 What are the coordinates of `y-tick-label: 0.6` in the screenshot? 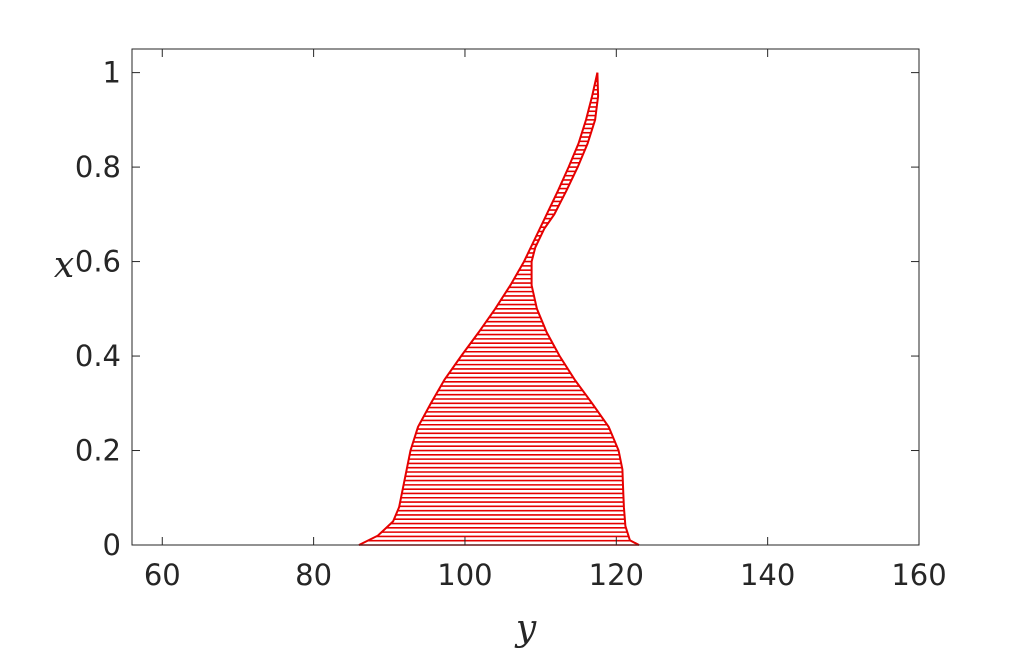 It's located at (98, 262).